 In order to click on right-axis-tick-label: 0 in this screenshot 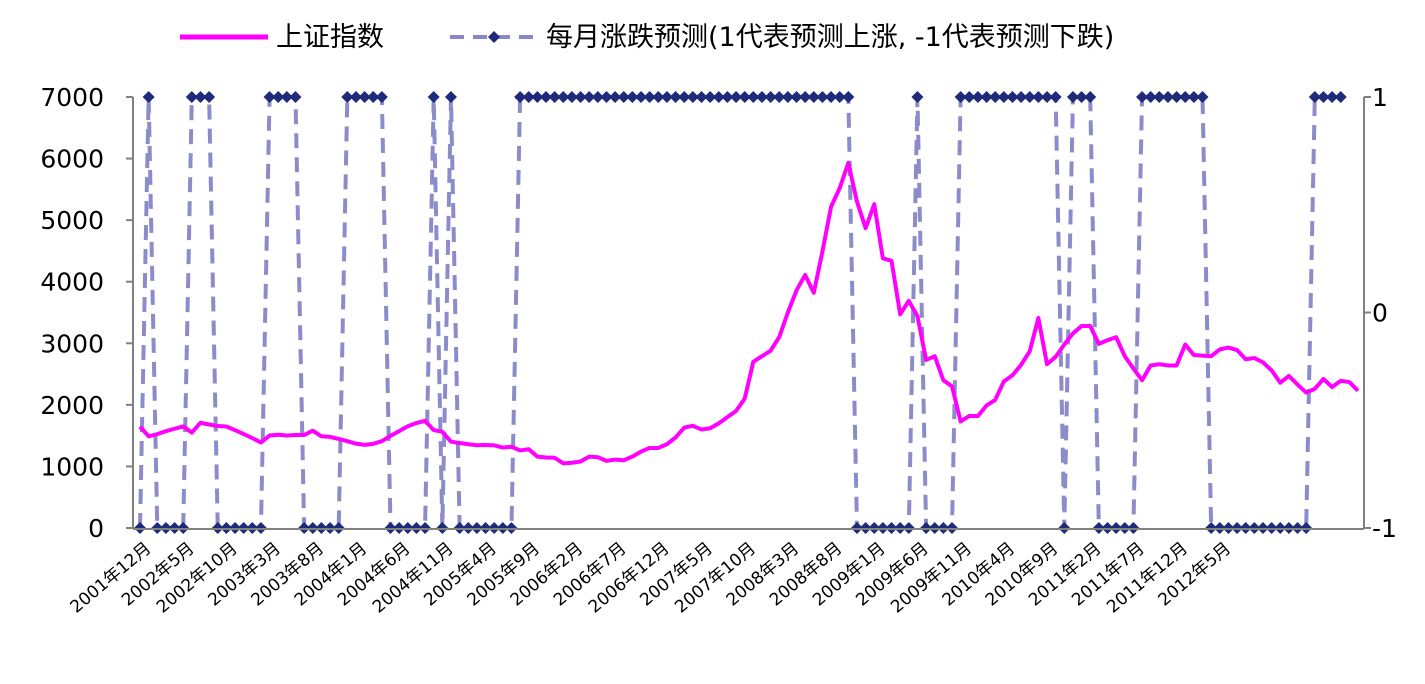, I will do `click(1380, 313)`.